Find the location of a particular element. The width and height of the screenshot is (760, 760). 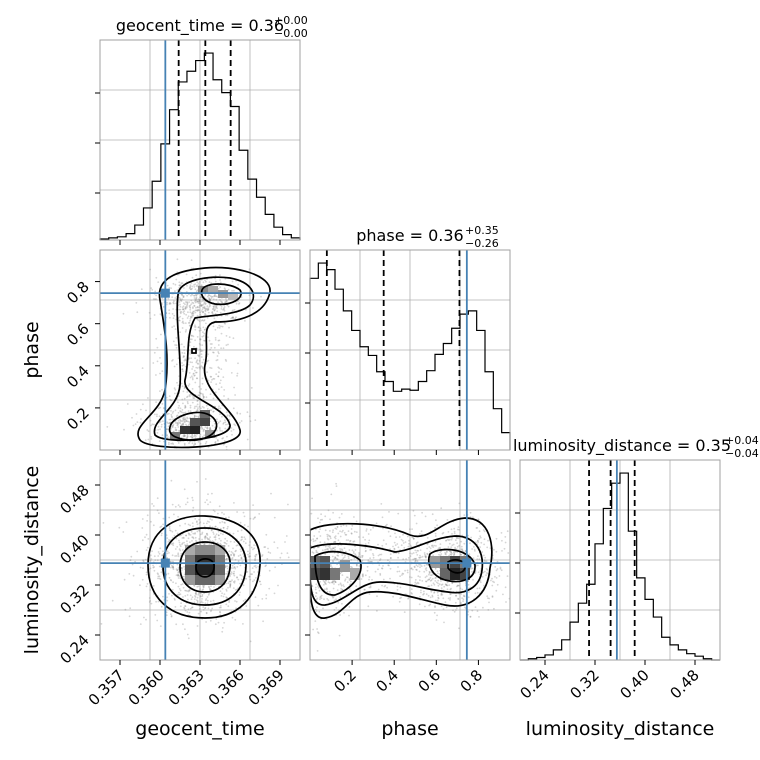

x-tick-label: 0.8 is located at coordinates (472, 681).